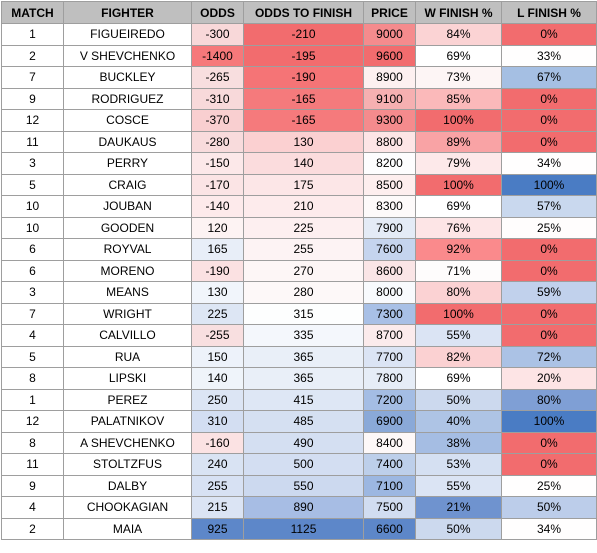 The image size is (597, 553). I want to click on header-odds-to-finish: ODDS TO FINISH, so click(303, 12).